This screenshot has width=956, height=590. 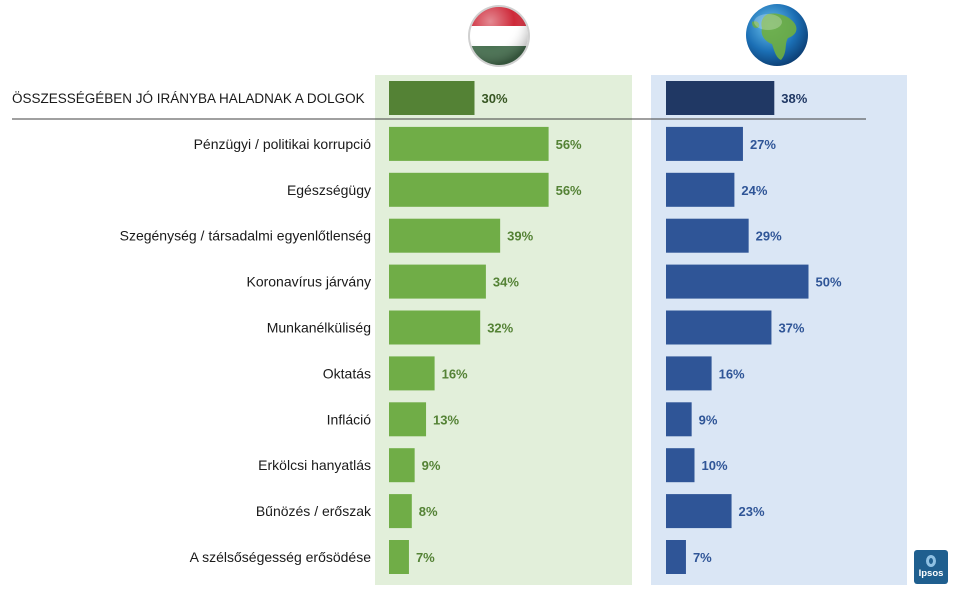 What do you see at coordinates (794, 98) in the screenshot?
I see `global-value-label: 38%` at bounding box center [794, 98].